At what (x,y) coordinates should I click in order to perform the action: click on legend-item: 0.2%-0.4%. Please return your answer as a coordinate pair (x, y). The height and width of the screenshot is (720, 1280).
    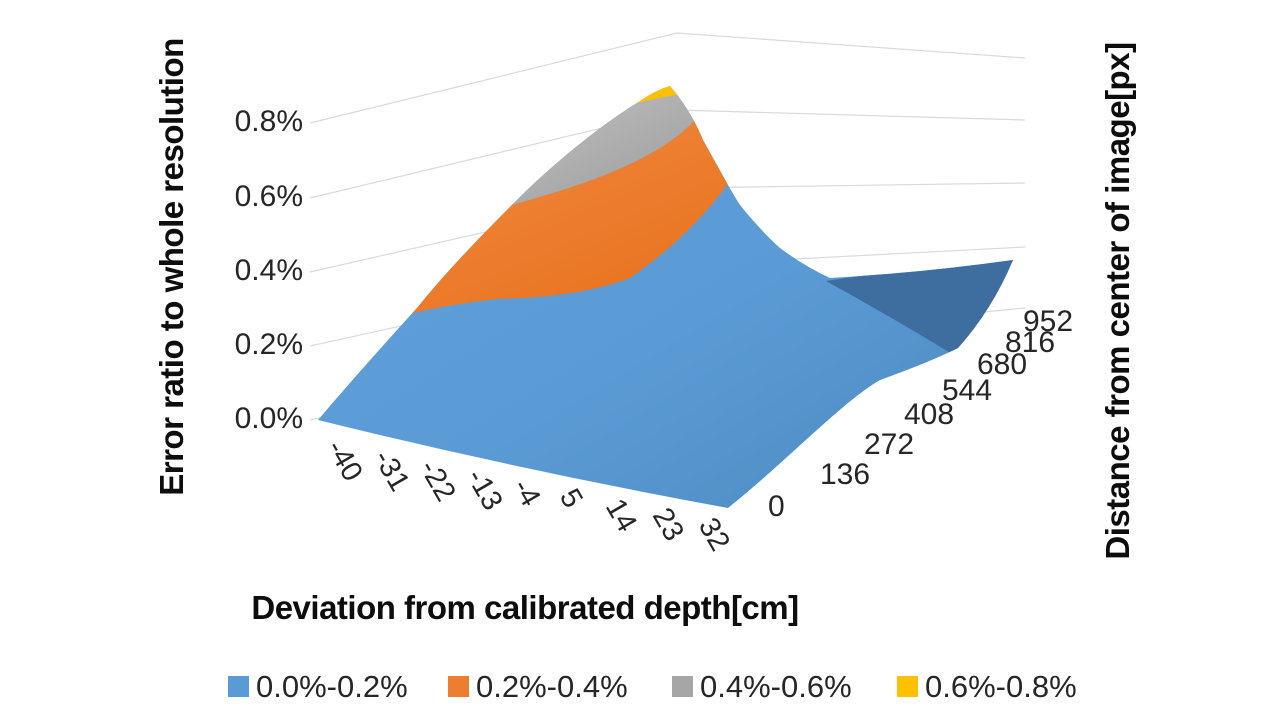
    Looking at the image, I should click on (538, 686).